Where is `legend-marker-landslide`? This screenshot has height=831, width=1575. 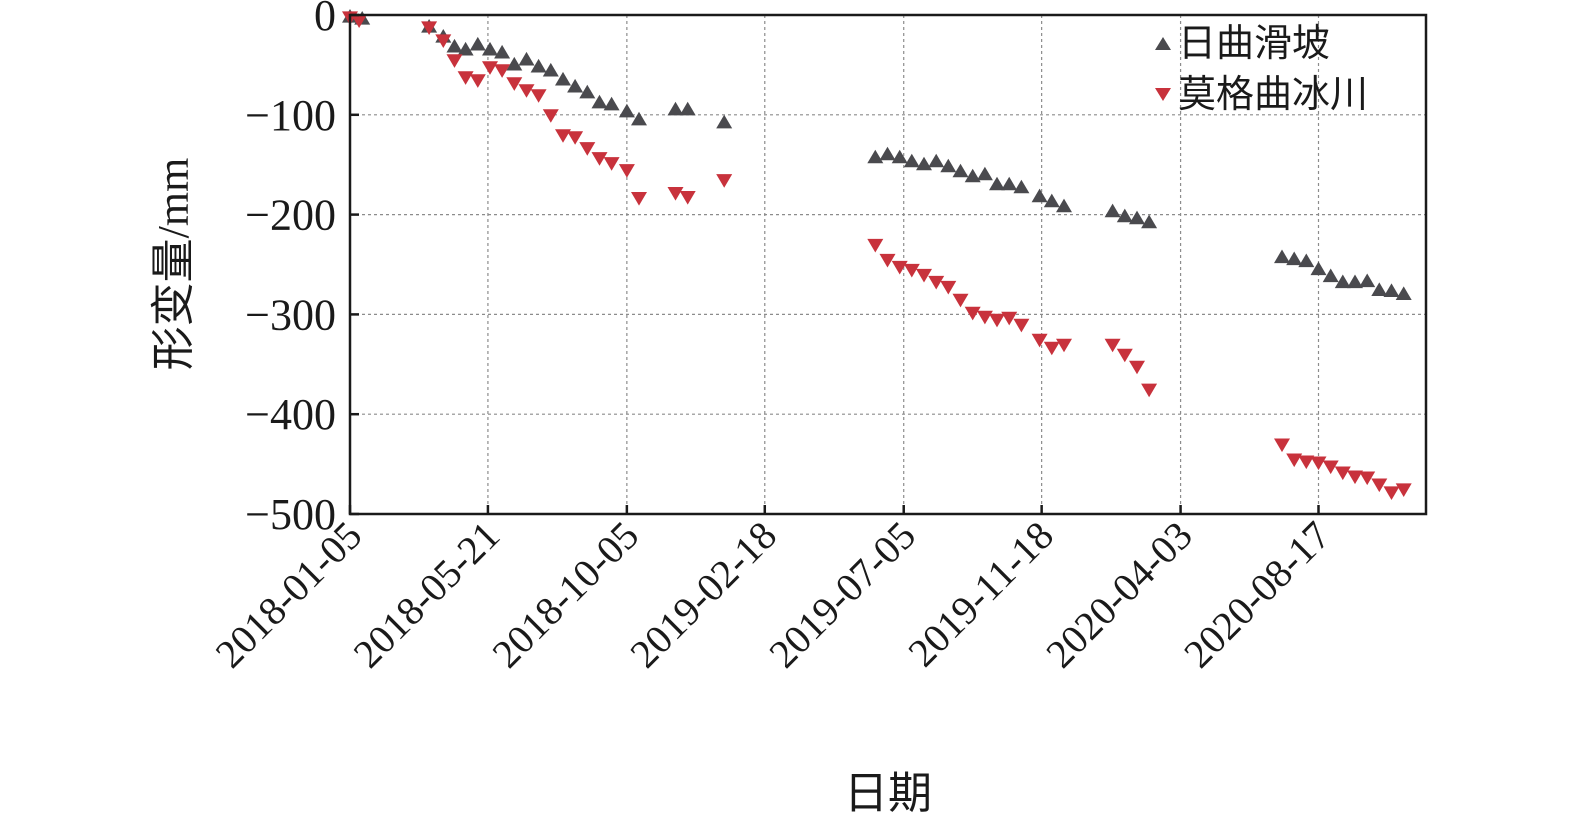
legend-marker-landslide is located at coordinates (1163, 43).